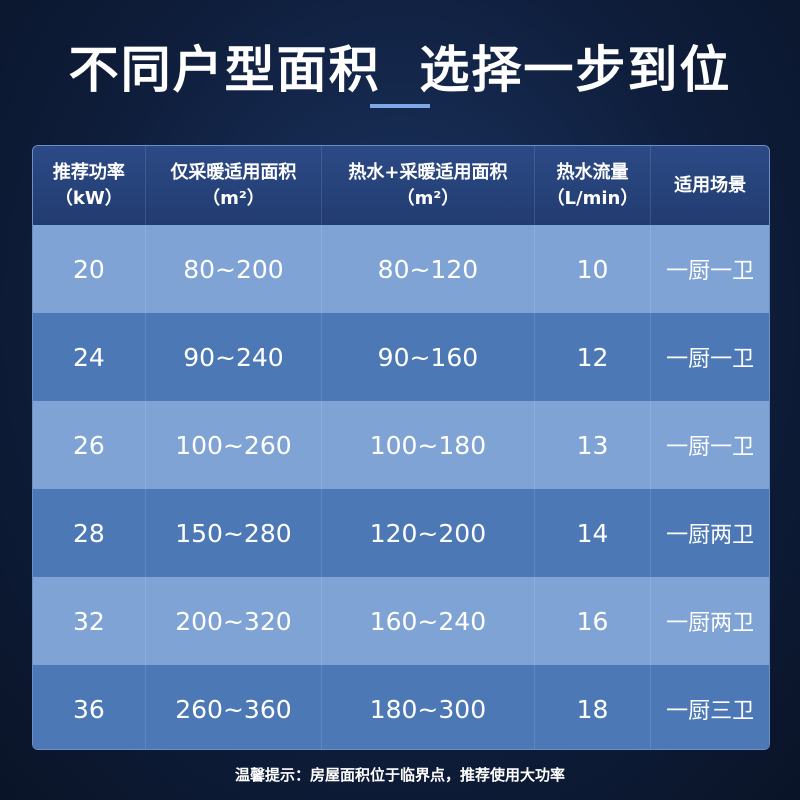  What do you see at coordinates (593, 185) in the screenshot?
I see `header-cell: 热水流量 （L/min）` at bounding box center [593, 185].